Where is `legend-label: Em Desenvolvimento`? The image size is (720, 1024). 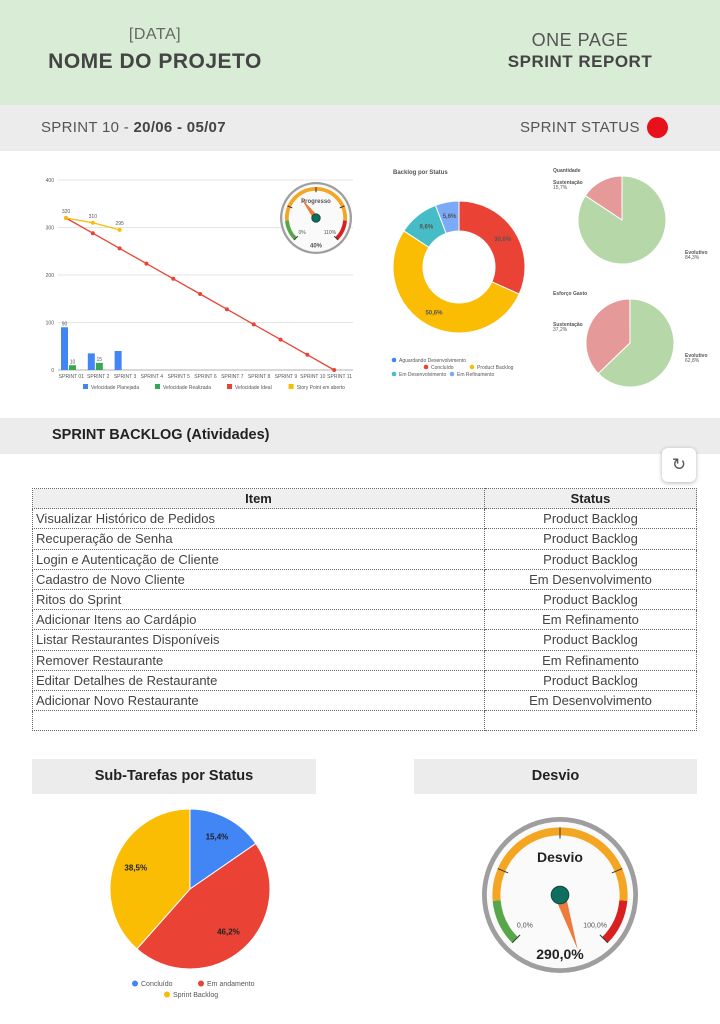
legend-label: Em Desenvolvimento is located at coordinates (422, 375).